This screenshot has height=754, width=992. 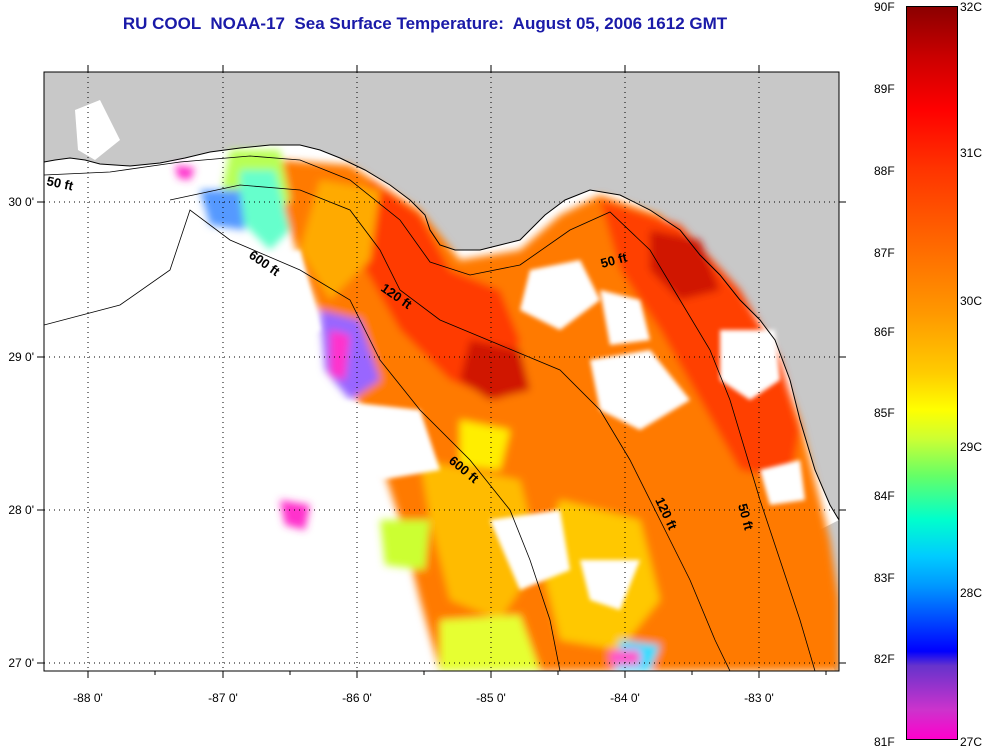 I want to click on colorbar-f-label: 89F, so click(x=884, y=89).